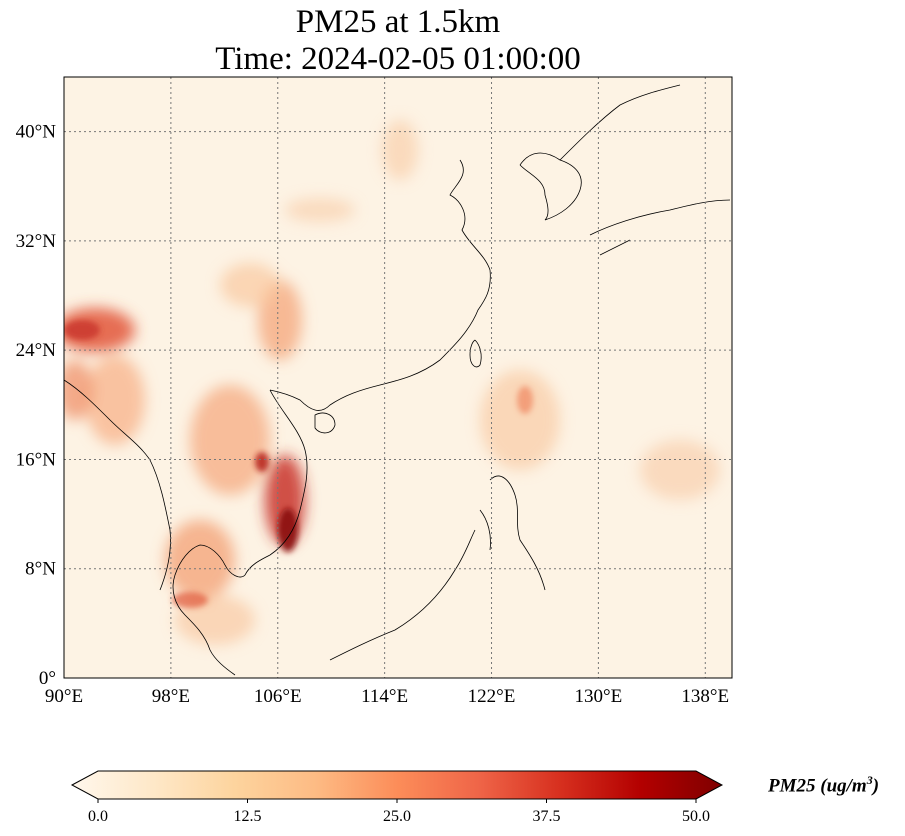 This screenshot has width=905, height=836. Describe the element at coordinates (817, 786) in the screenshot. I see `colorbar-label-prefix: PM25 (ug/m` at that location.